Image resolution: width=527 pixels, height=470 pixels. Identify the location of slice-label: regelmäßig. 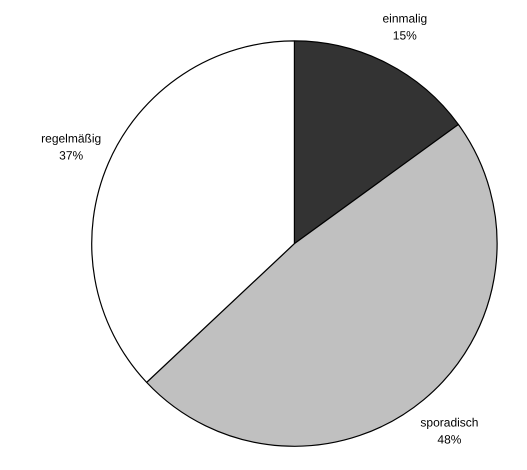
(71, 139).